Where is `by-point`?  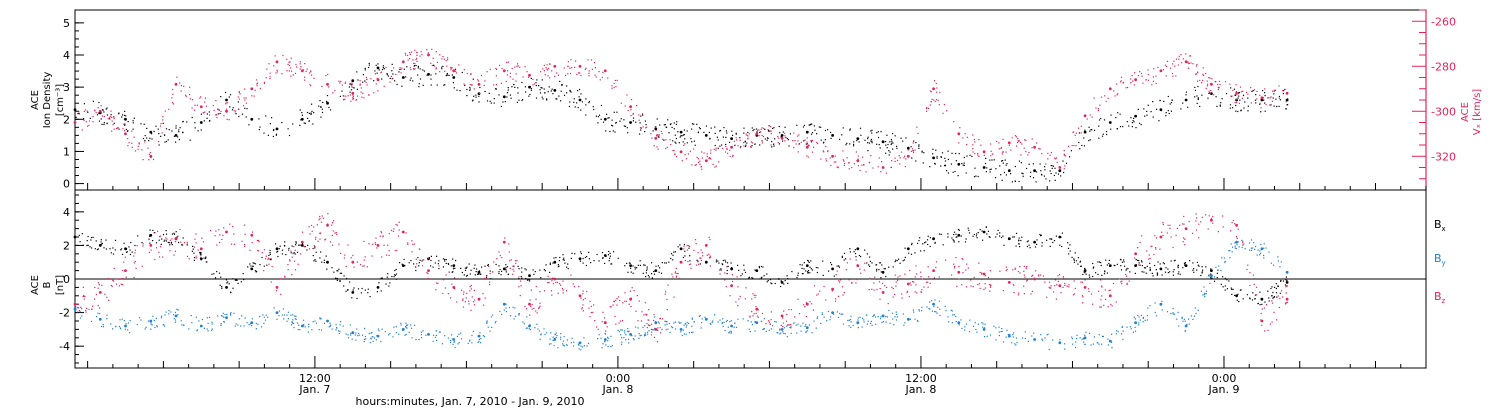 by-point is located at coordinates (832, 312).